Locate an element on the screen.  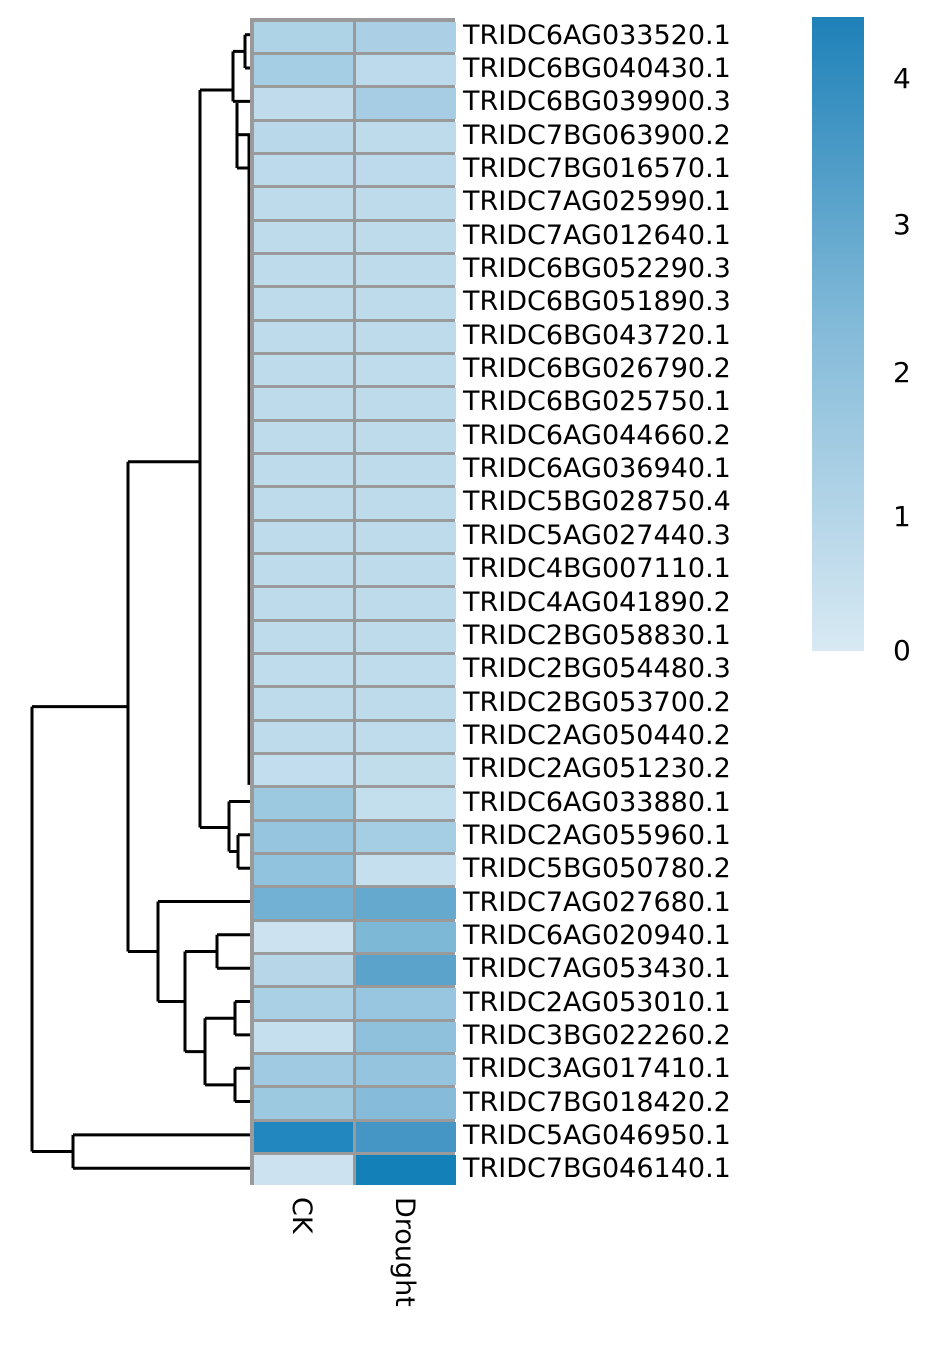
row-label: TRIDC5AG027440.3 is located at coordinates (597, 535).